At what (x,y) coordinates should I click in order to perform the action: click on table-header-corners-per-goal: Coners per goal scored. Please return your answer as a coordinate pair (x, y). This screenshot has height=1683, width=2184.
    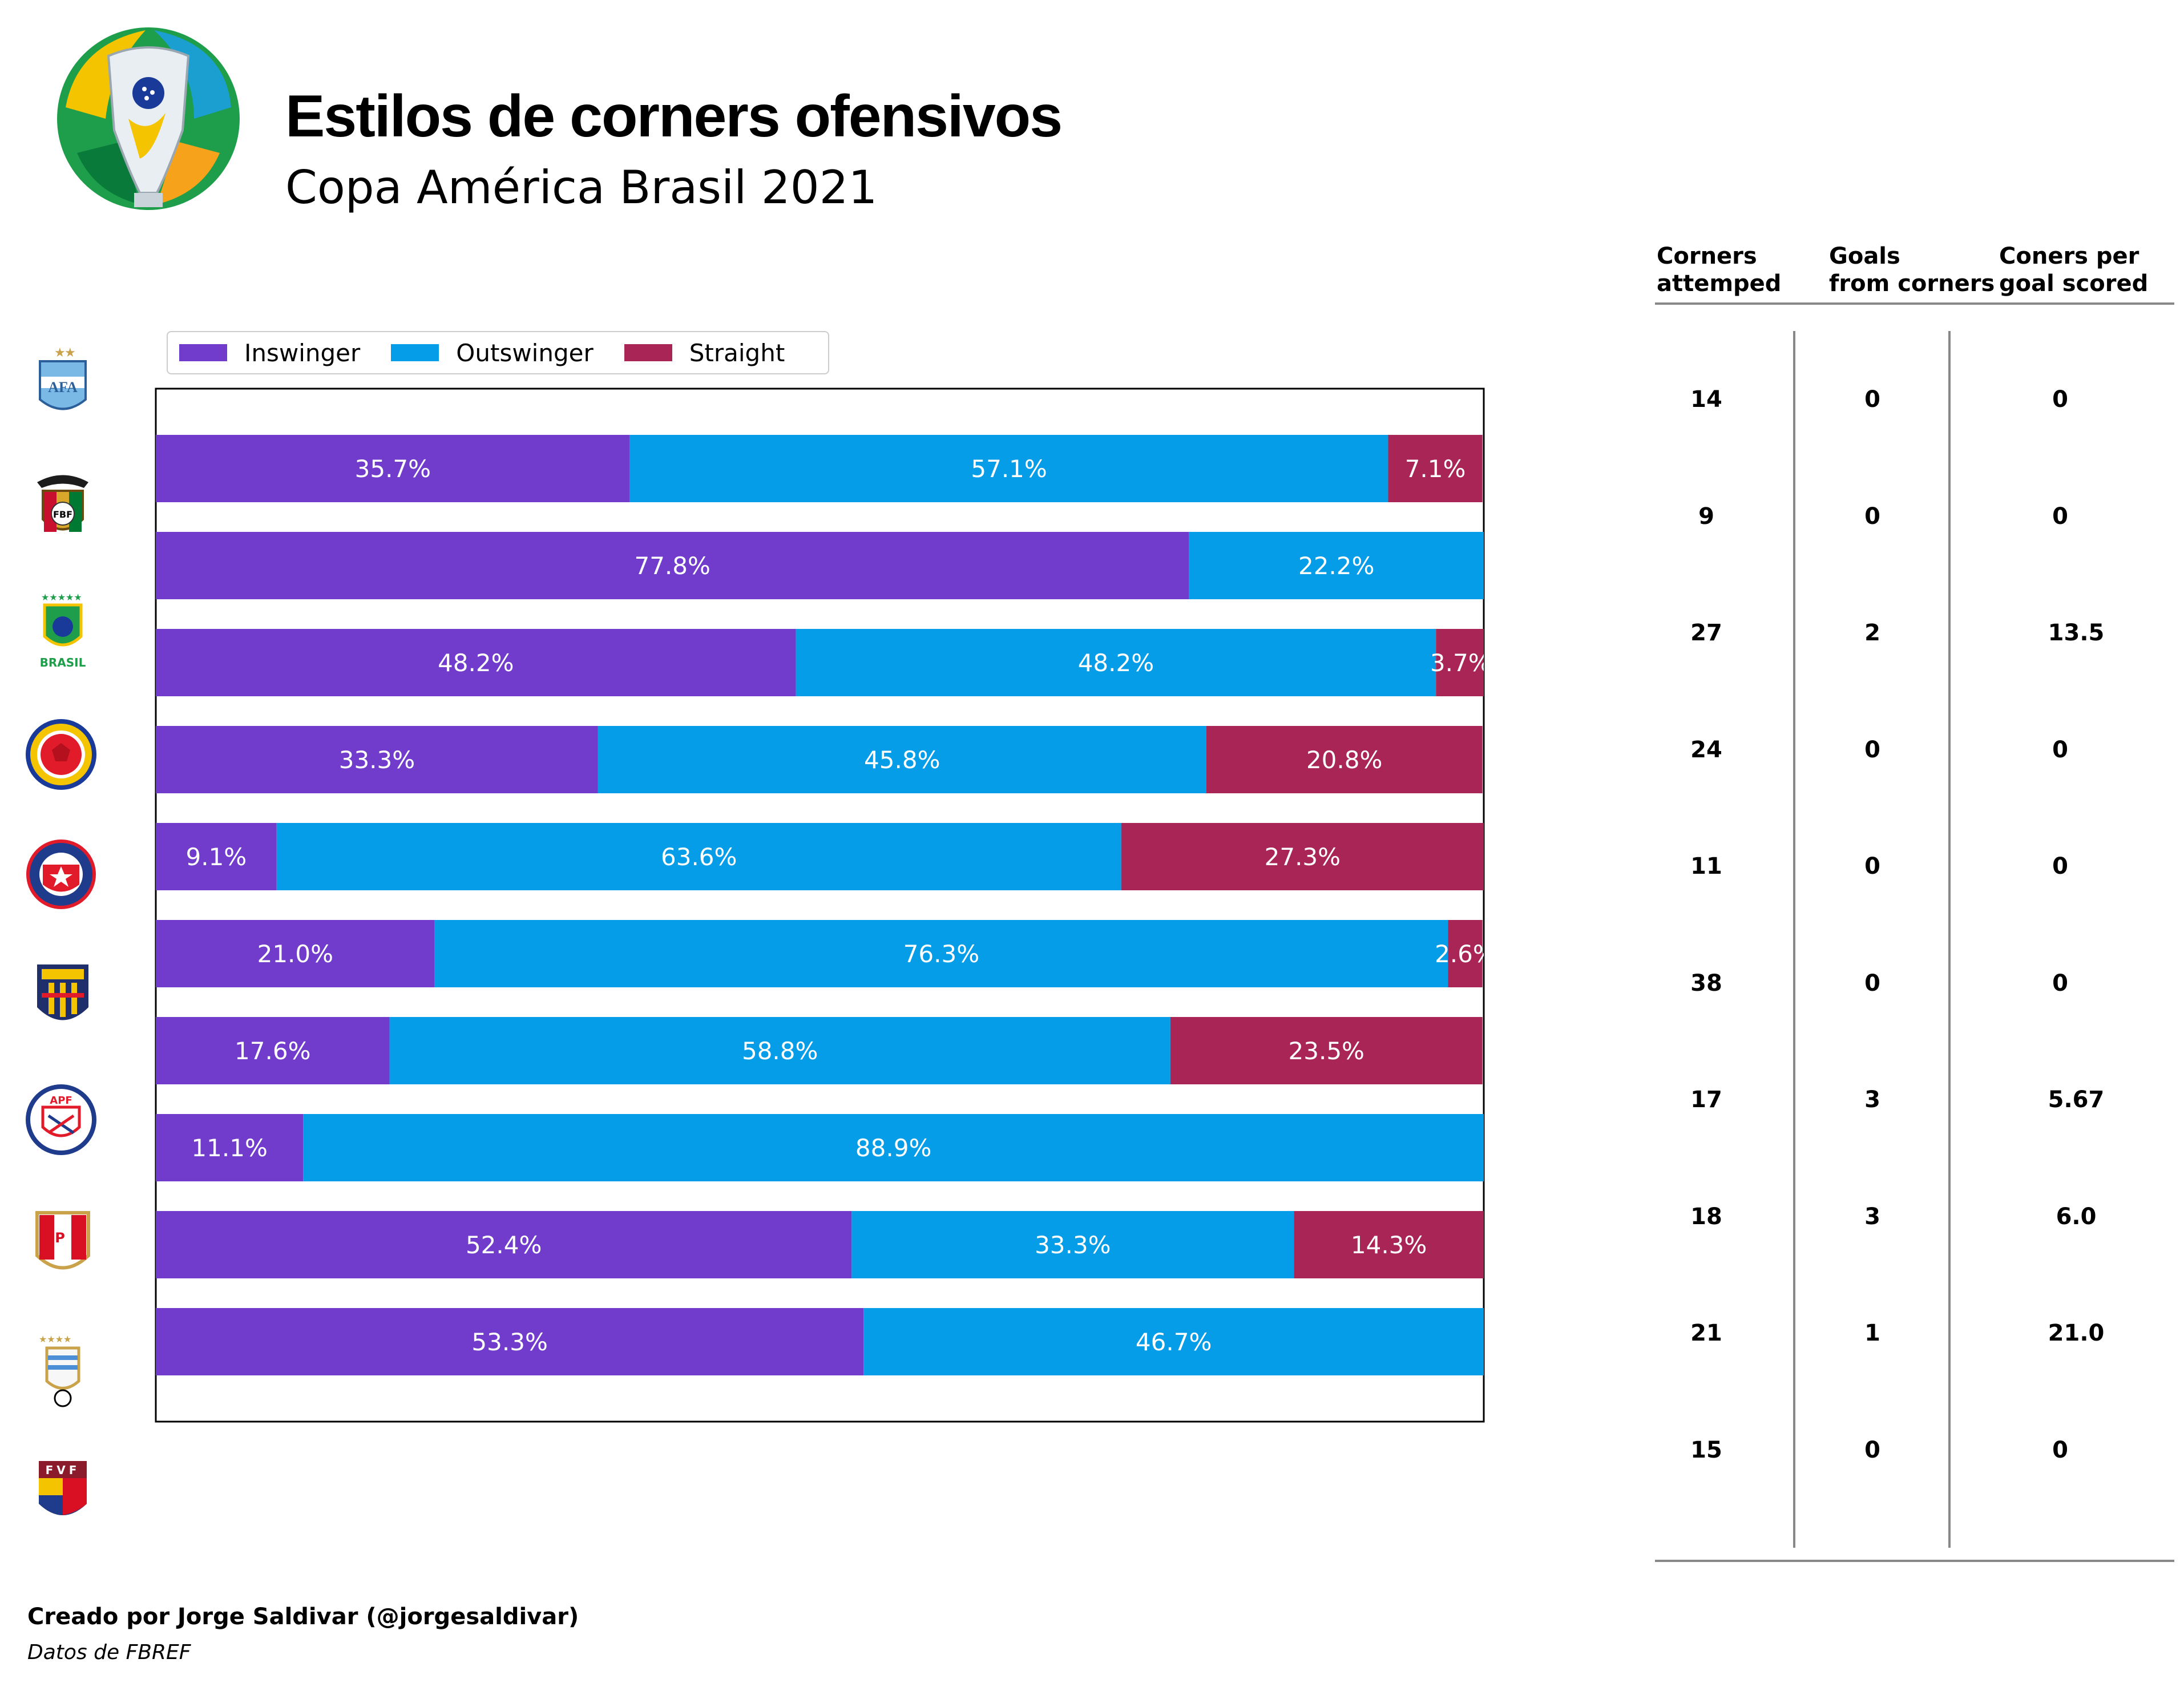
    Looking at the image, I should click on (2074, 270).